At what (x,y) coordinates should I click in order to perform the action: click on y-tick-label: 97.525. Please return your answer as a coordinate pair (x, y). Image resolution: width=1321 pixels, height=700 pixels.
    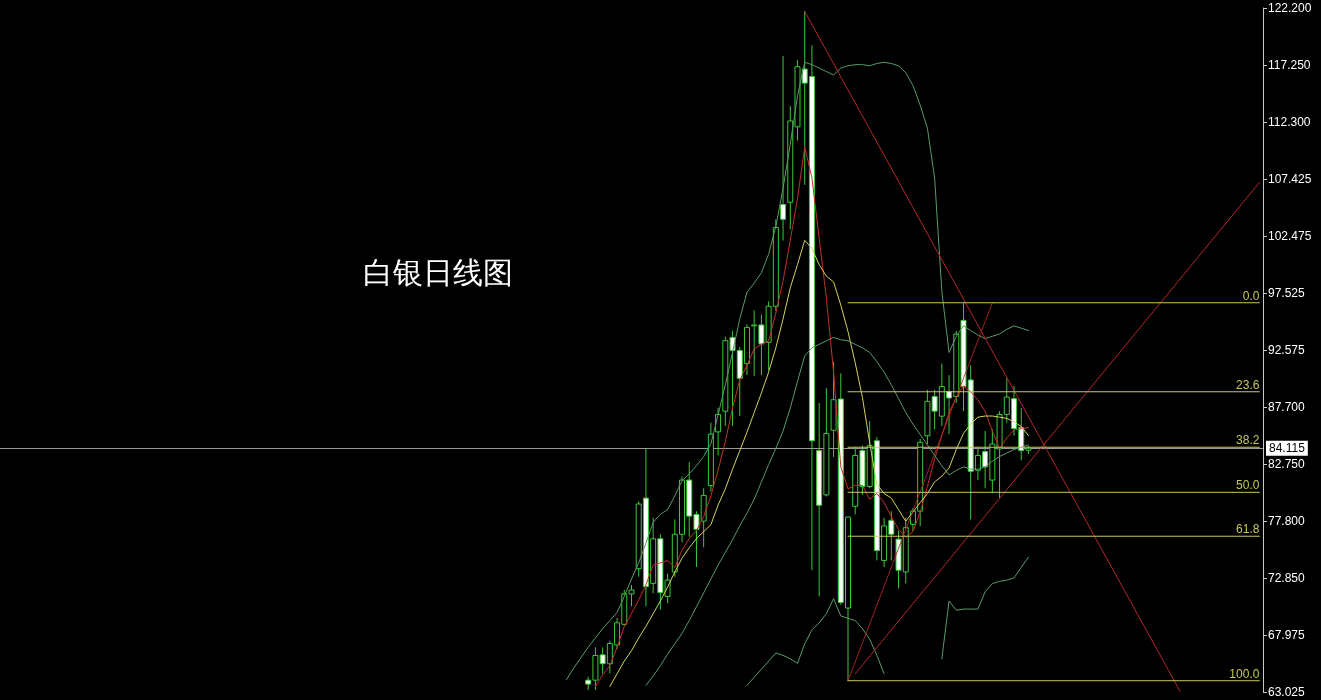
    Looking at the image, I should click on (1287, 293).